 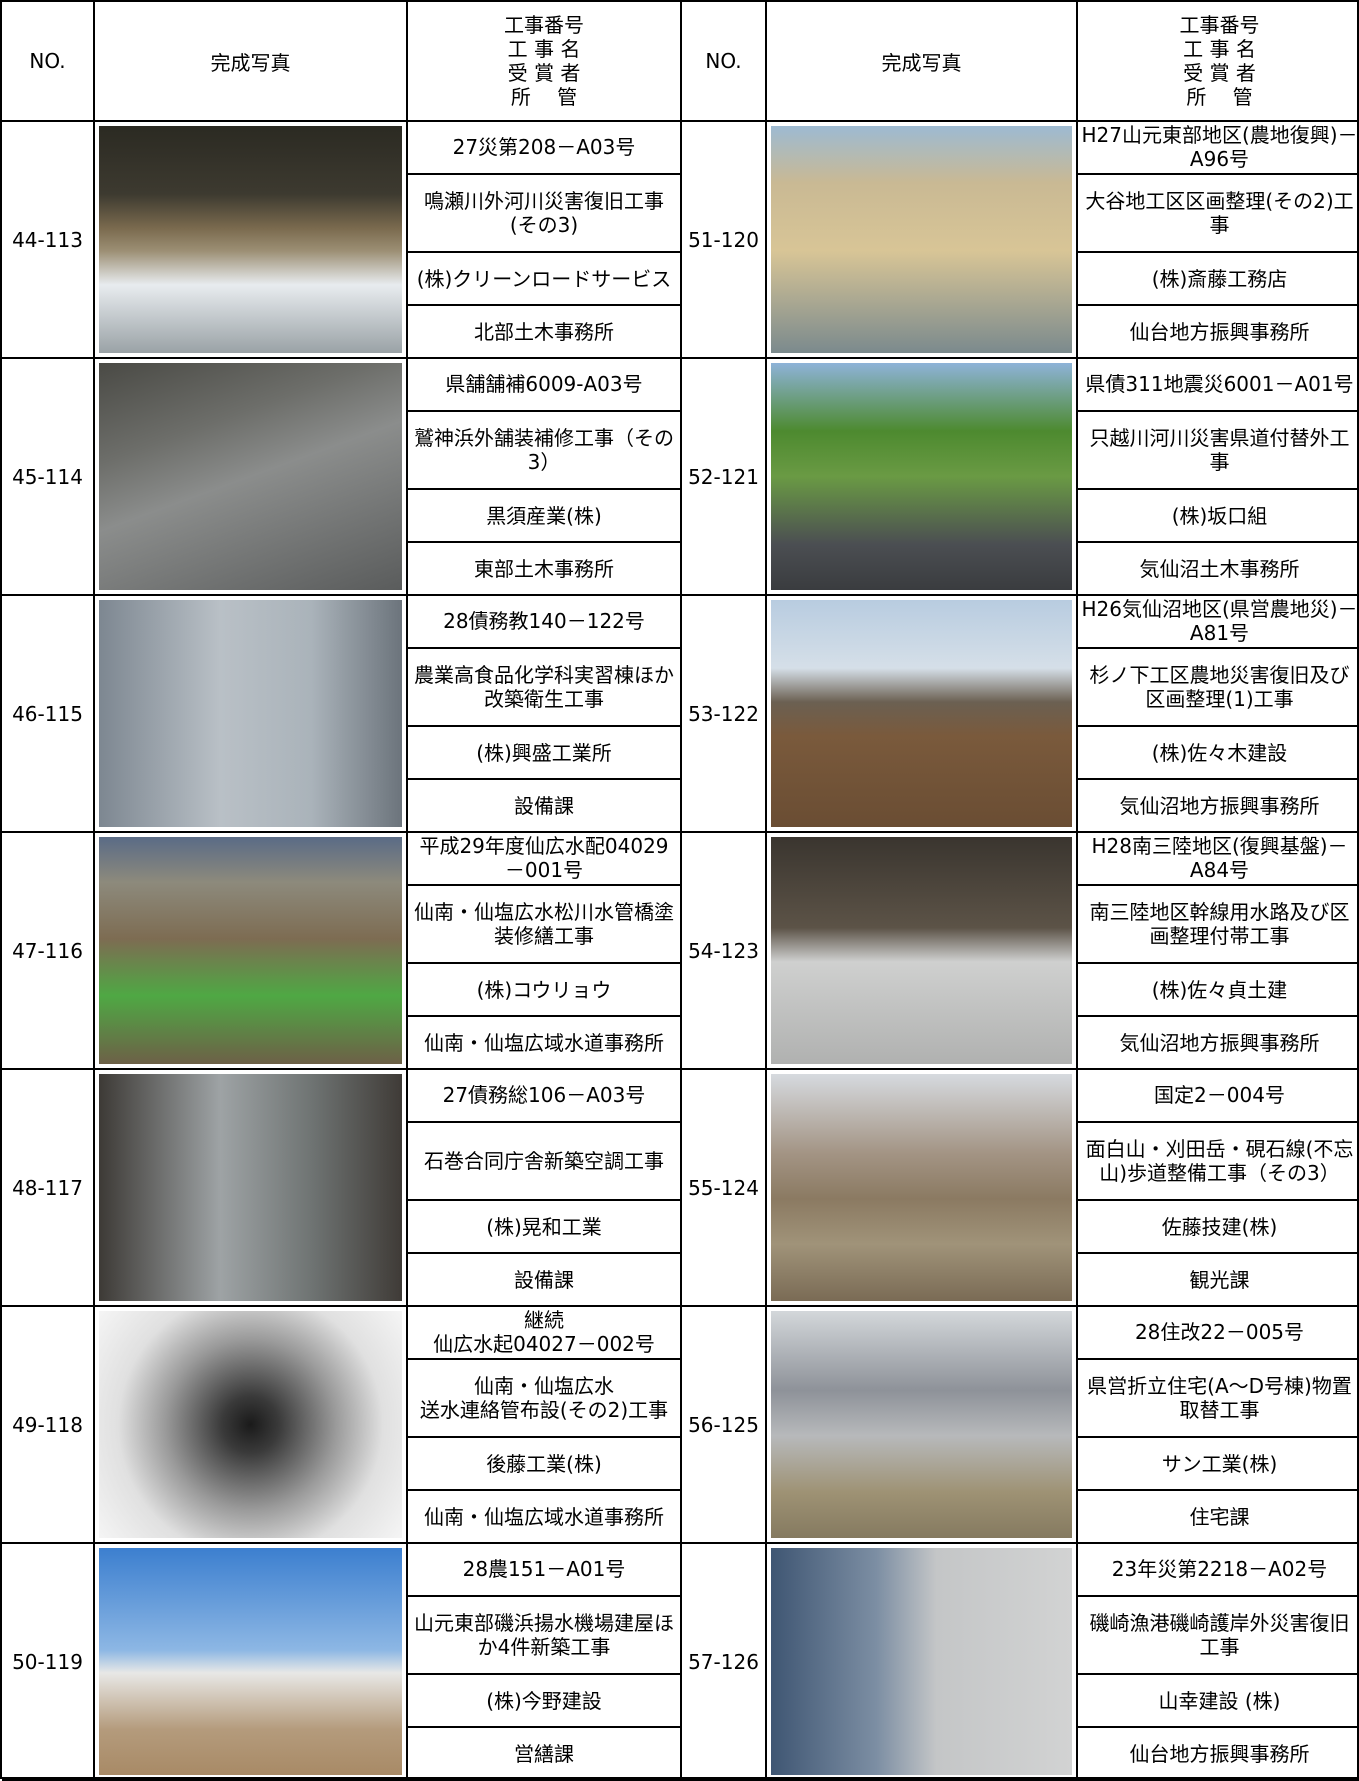 I want to click on work-number: 28農151－A01号, so click(x=544, y=1570).